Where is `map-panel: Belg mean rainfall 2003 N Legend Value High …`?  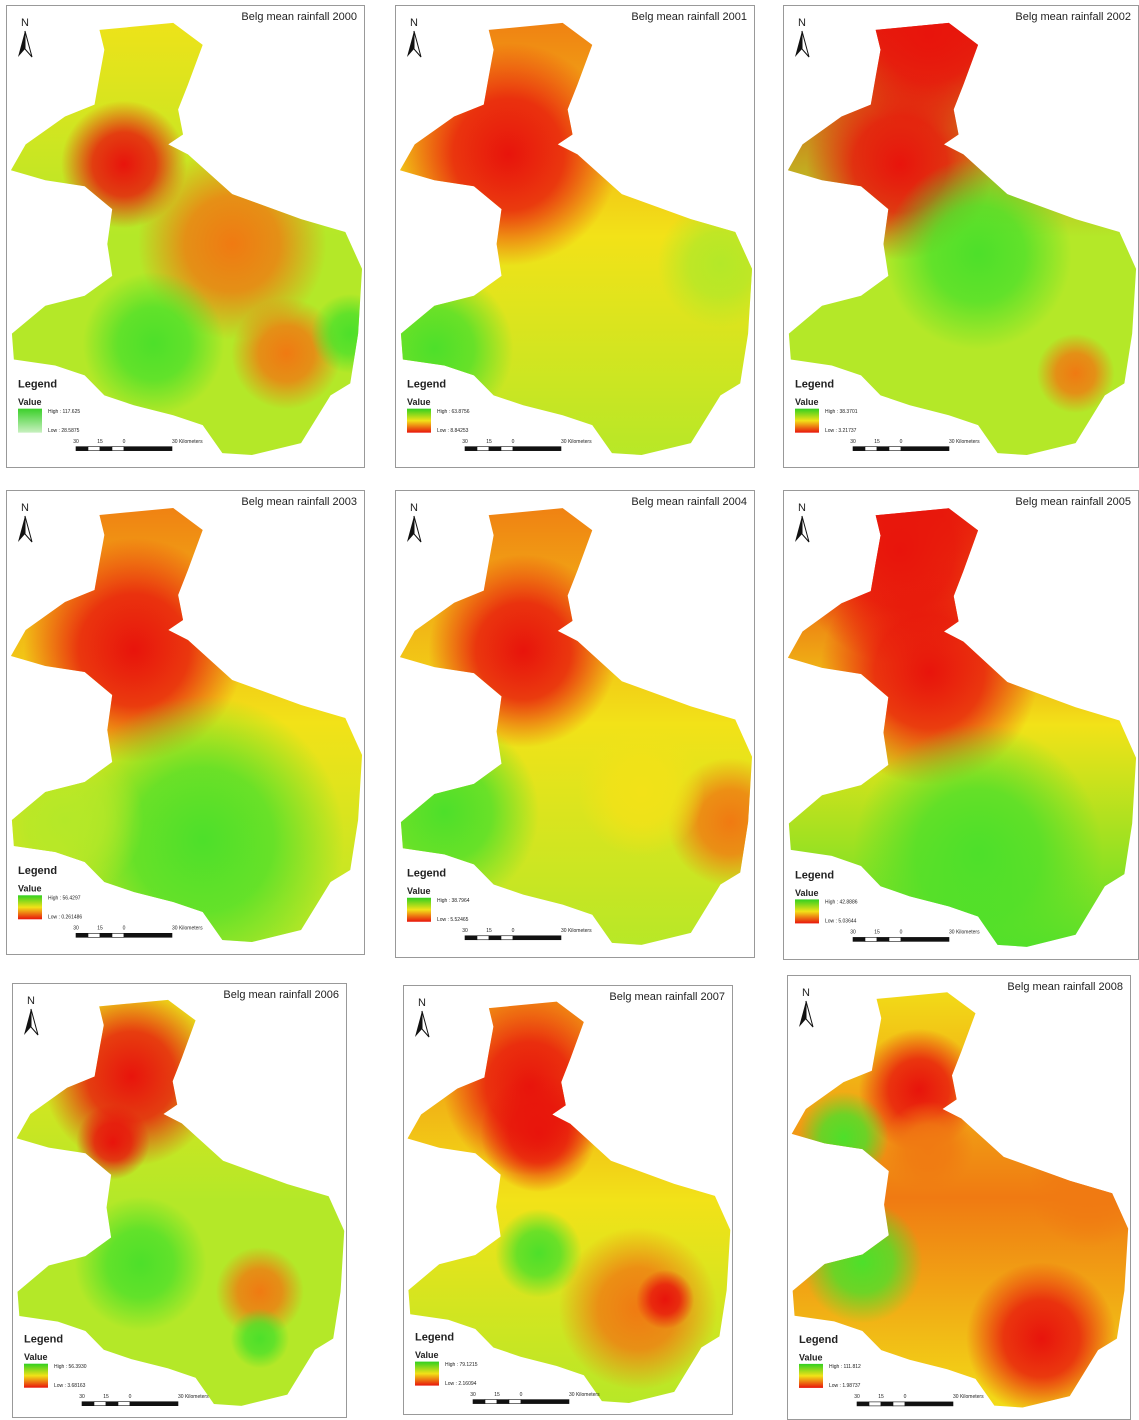 map-panel: Belg mean rainfall 2003 N Legend Value High … is located at coordinates (185, 722).